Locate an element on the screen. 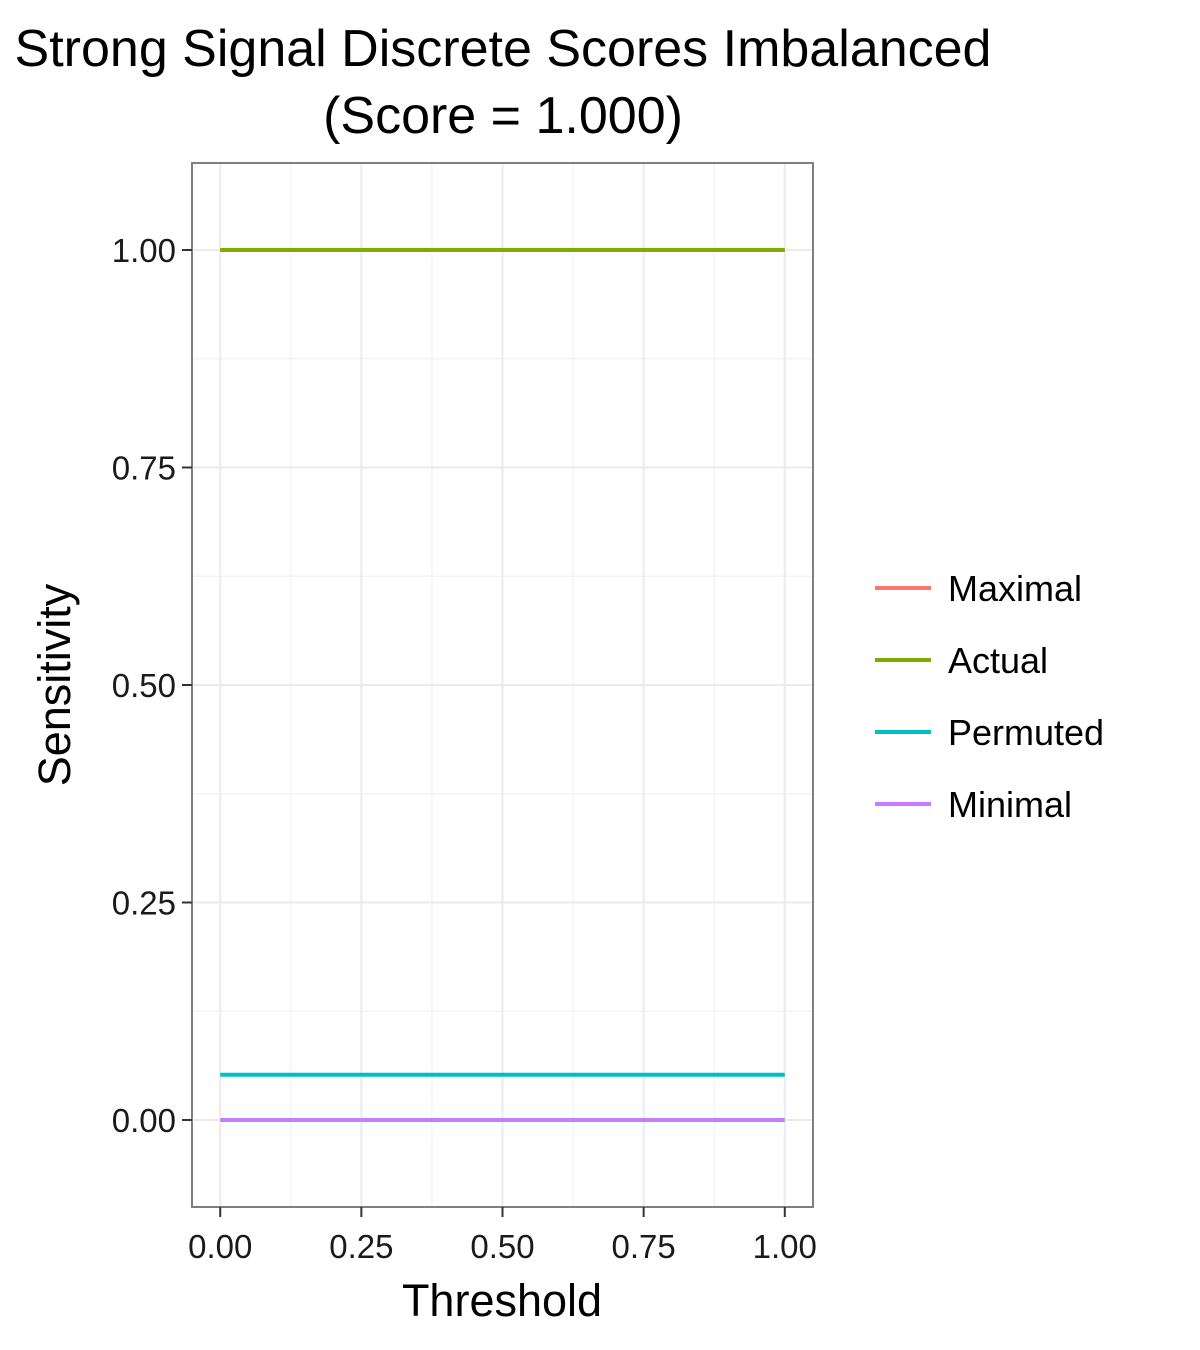 Image resolution: width=1200 pixels, height=1350 pixels. legend-label-minimal: Minimal is located at coordinates (1010, 804).